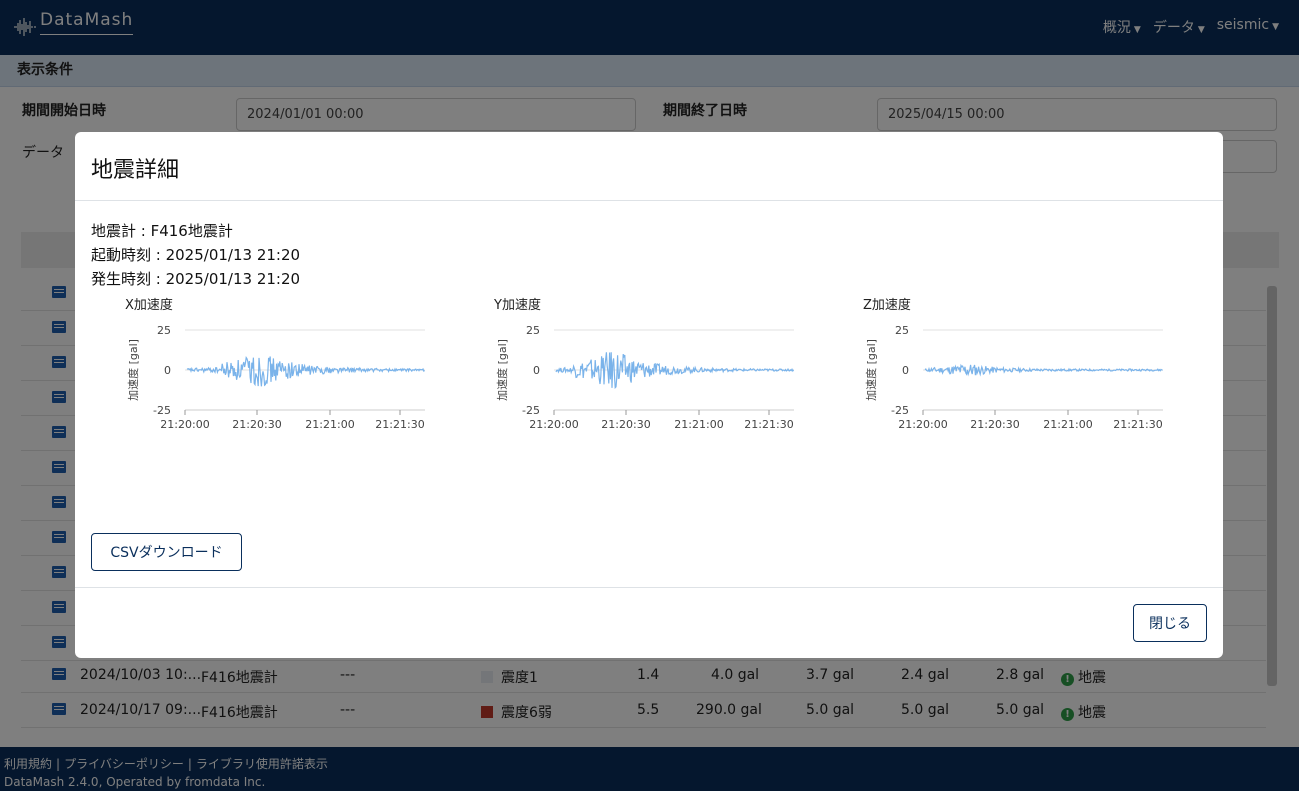 Image resolution: width=1299 pixels, height=791 pixels. Describe the element at coordinates (149, 305) in the screenshot. I see `chart-title: X加速度` at that location.